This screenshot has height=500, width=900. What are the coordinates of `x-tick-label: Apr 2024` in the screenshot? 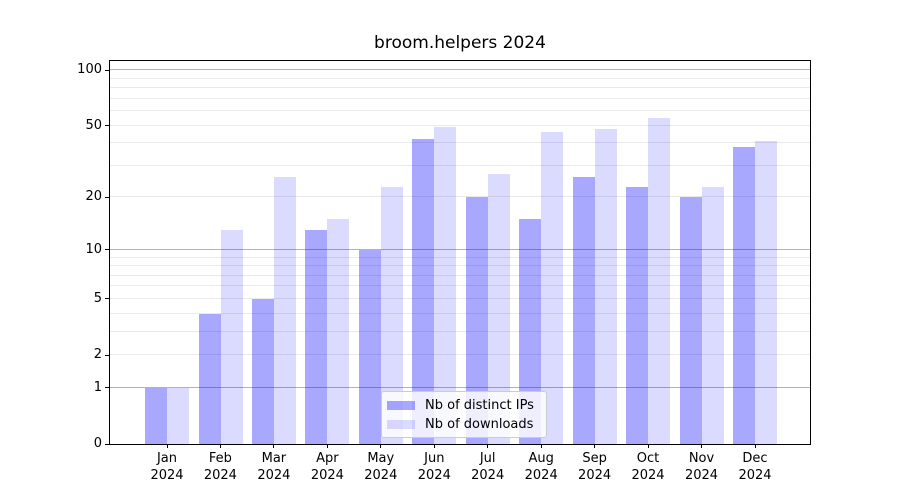 It's located at (327, 467).